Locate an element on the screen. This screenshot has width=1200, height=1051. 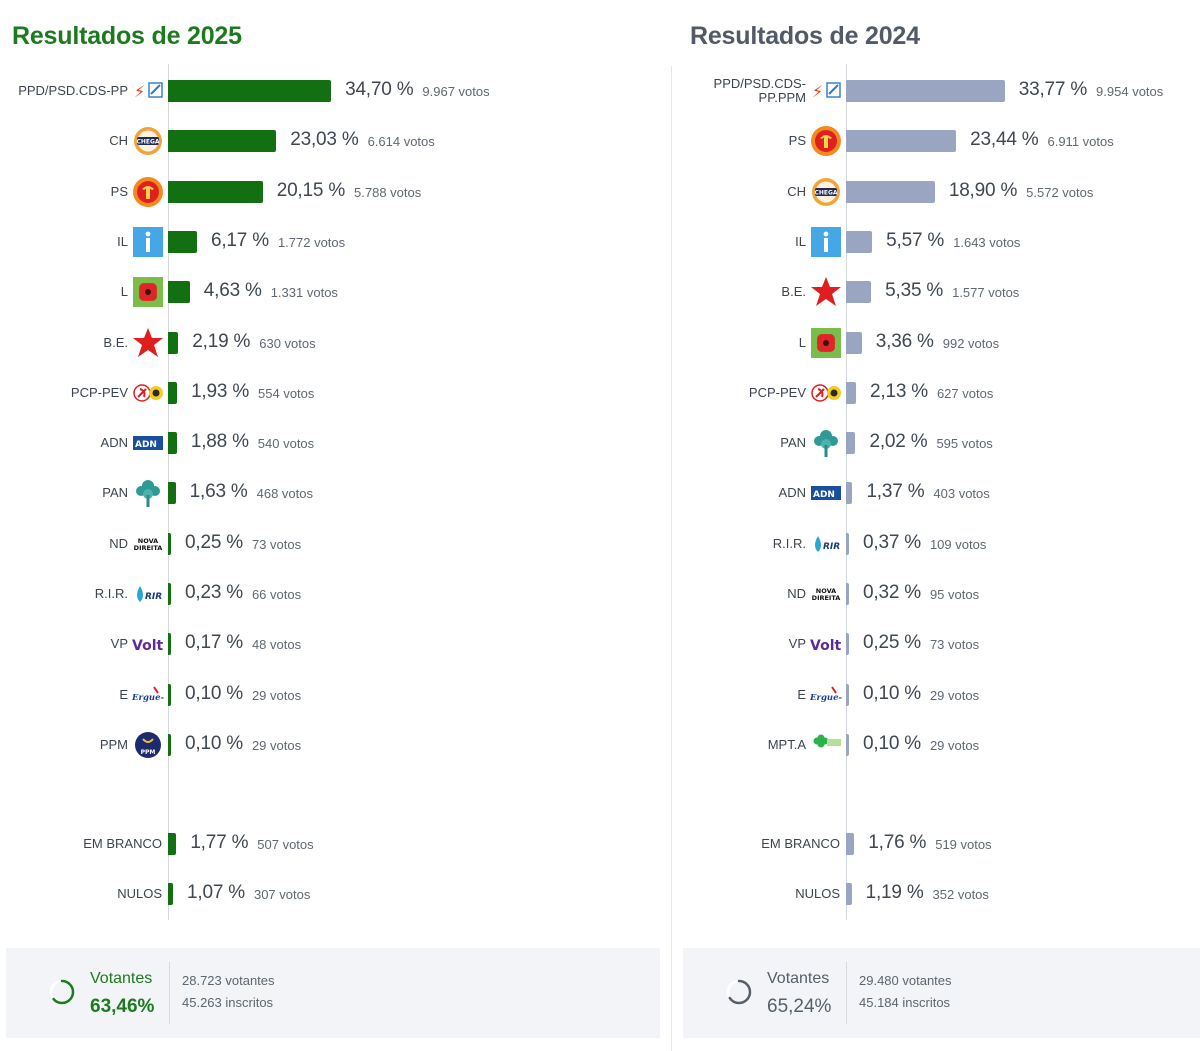
result-percent: 5,57 % is located at coordinates (915, 240).